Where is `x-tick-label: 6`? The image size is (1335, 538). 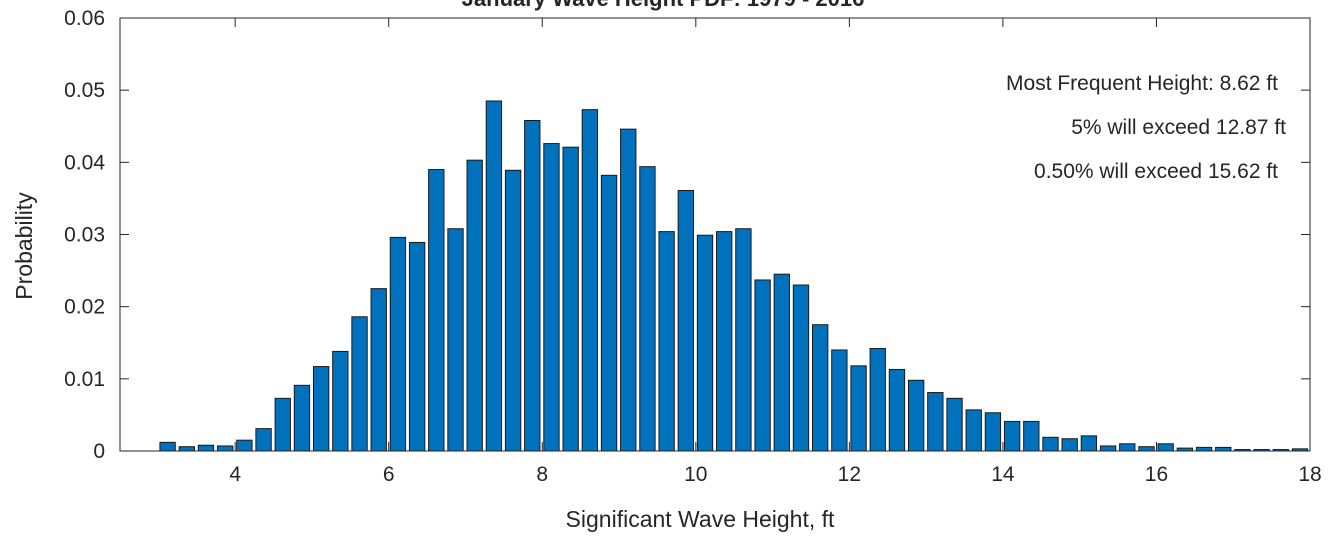 x-tick-label: 6 is located at coordinates (389, 474).